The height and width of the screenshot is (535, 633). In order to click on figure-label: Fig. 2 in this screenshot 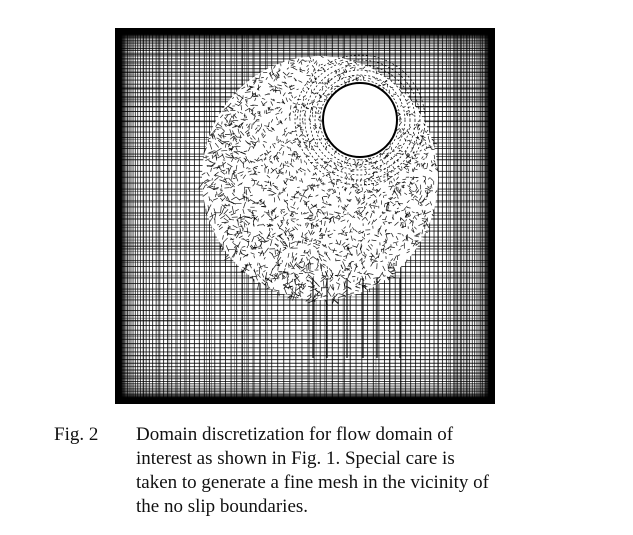, I will do `click(76, 434)`.